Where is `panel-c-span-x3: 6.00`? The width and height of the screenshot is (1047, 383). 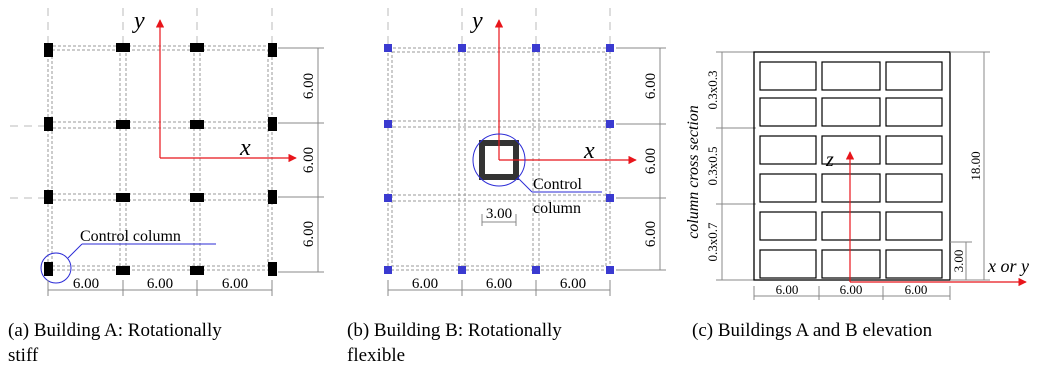 panel-c-span-x3: 6.00 is located at coordinates (916, 289).